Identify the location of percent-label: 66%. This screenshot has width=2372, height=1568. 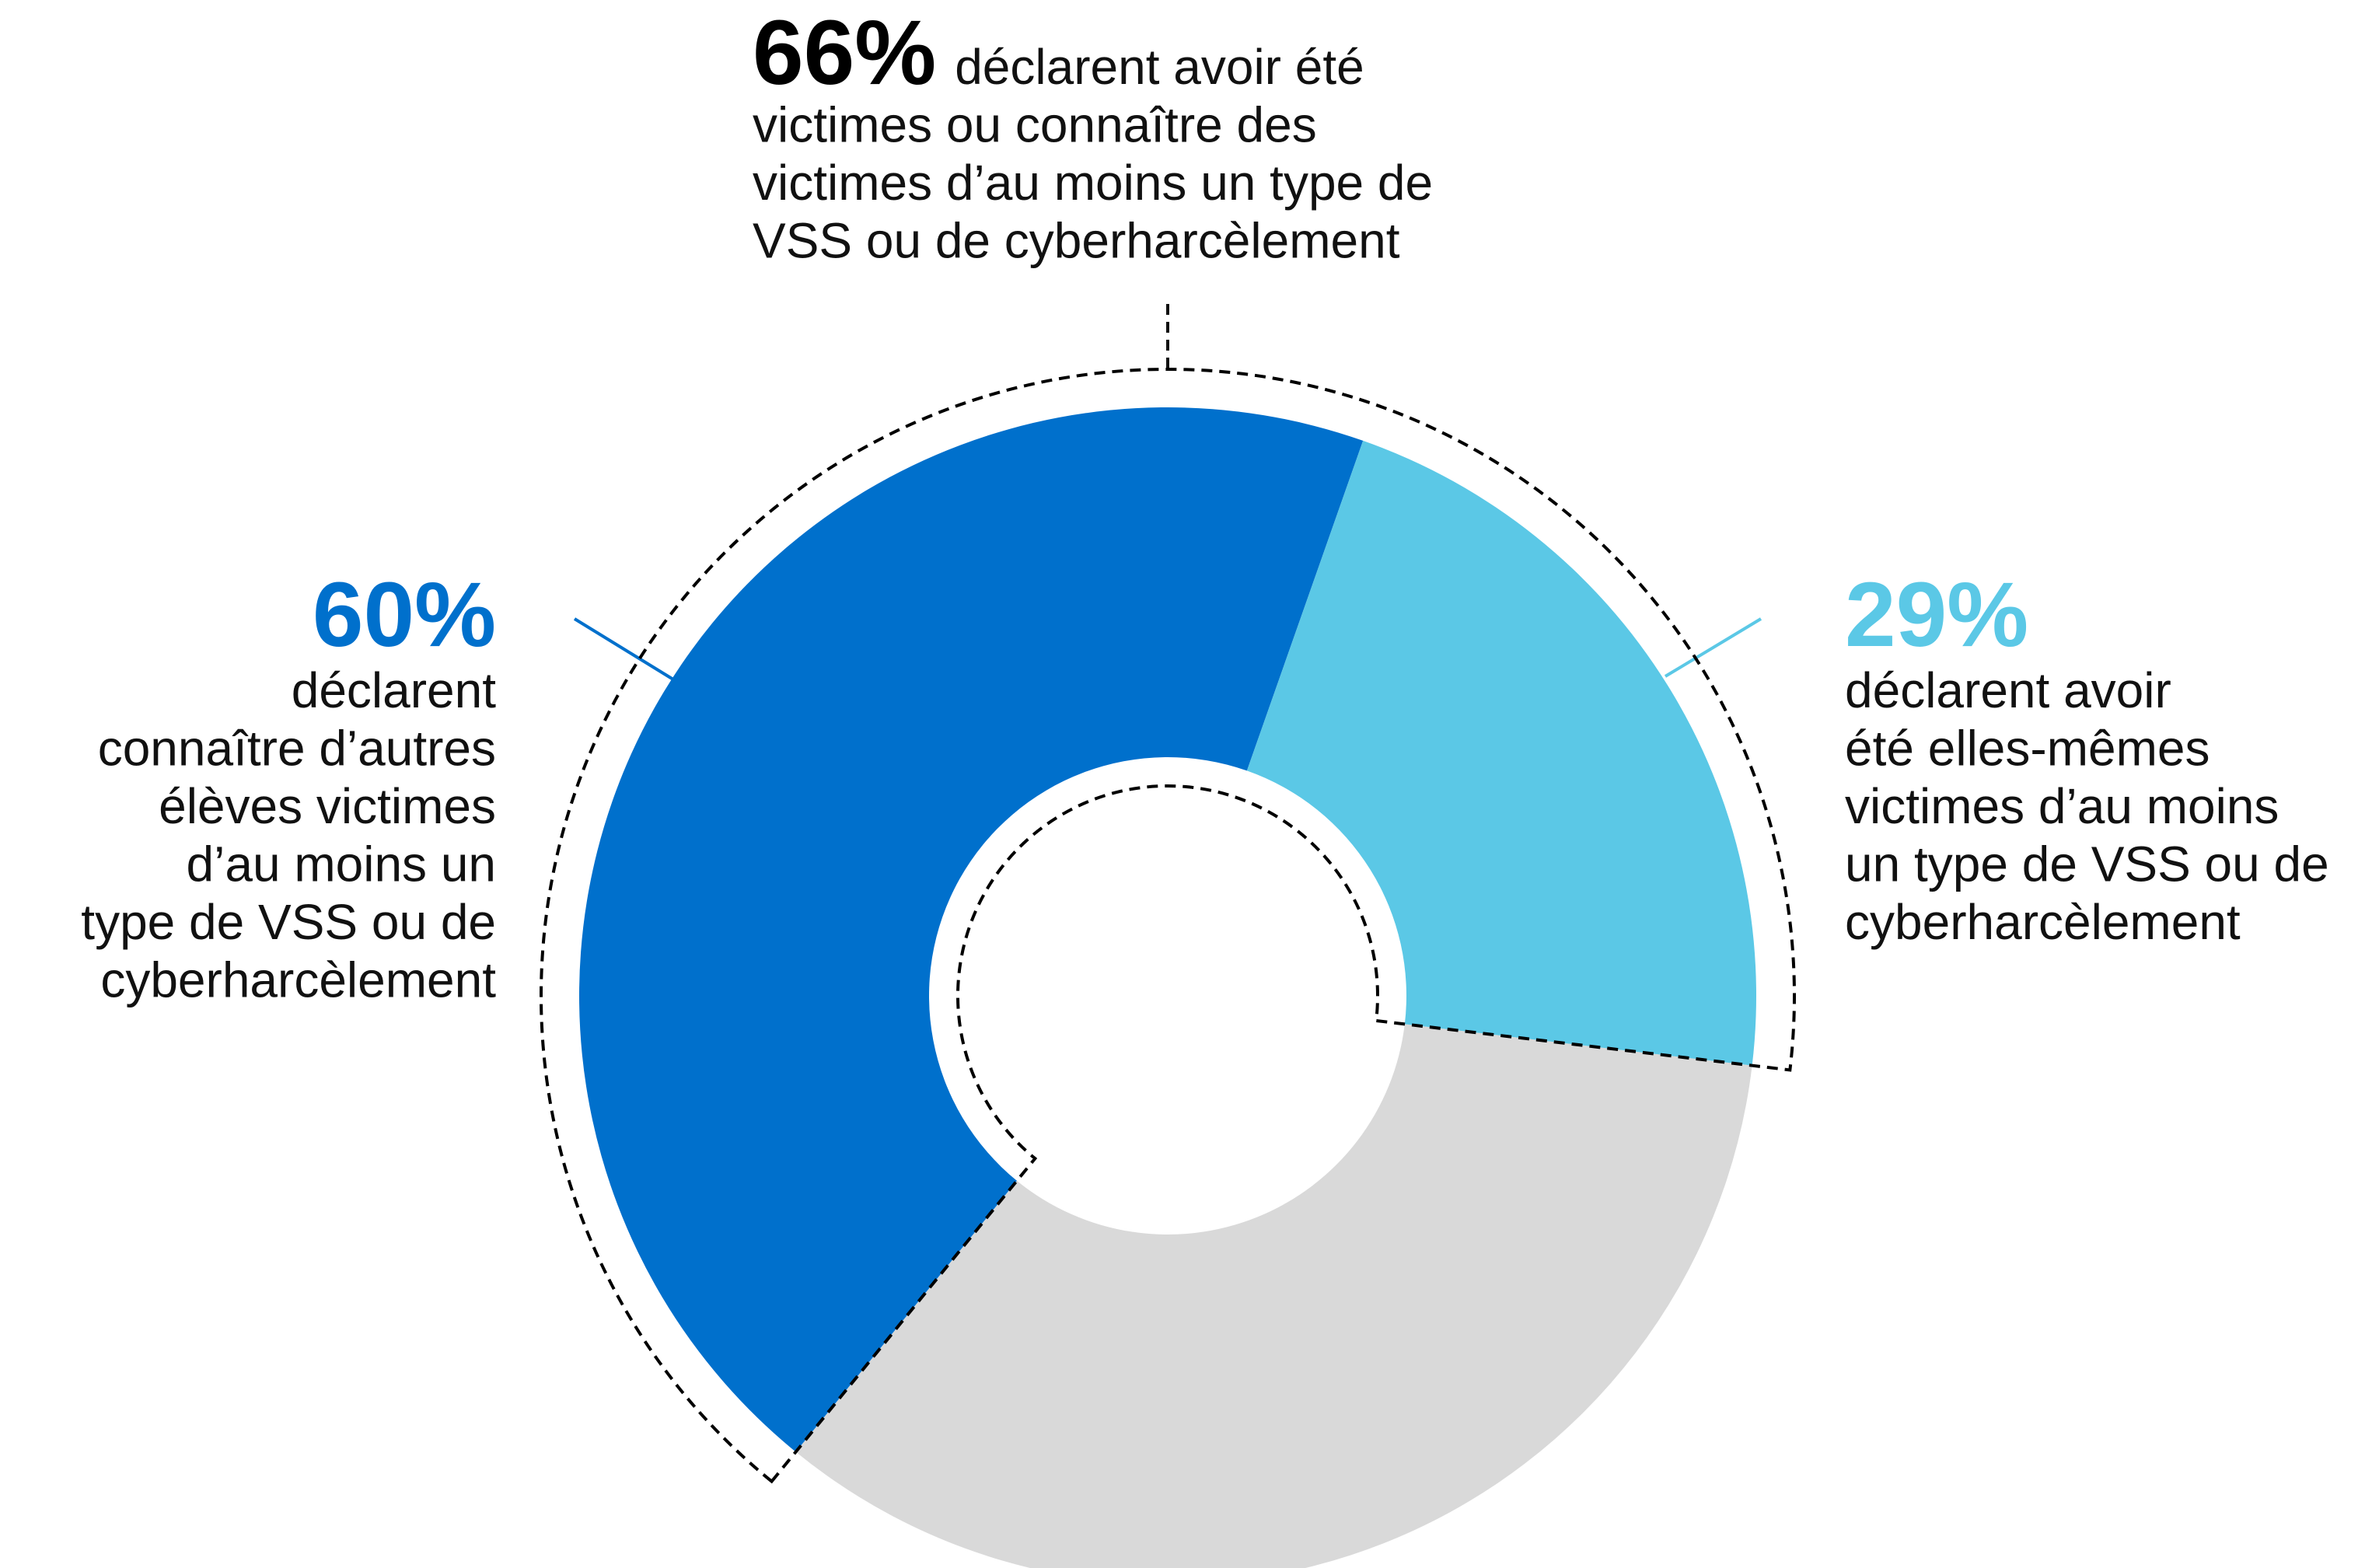
(844, 53).